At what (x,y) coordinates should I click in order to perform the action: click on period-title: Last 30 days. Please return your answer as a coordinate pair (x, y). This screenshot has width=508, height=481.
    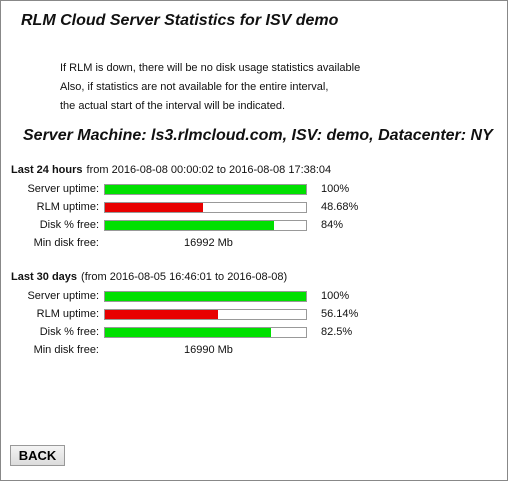
    Looking at the image, I should click on (44, 277).